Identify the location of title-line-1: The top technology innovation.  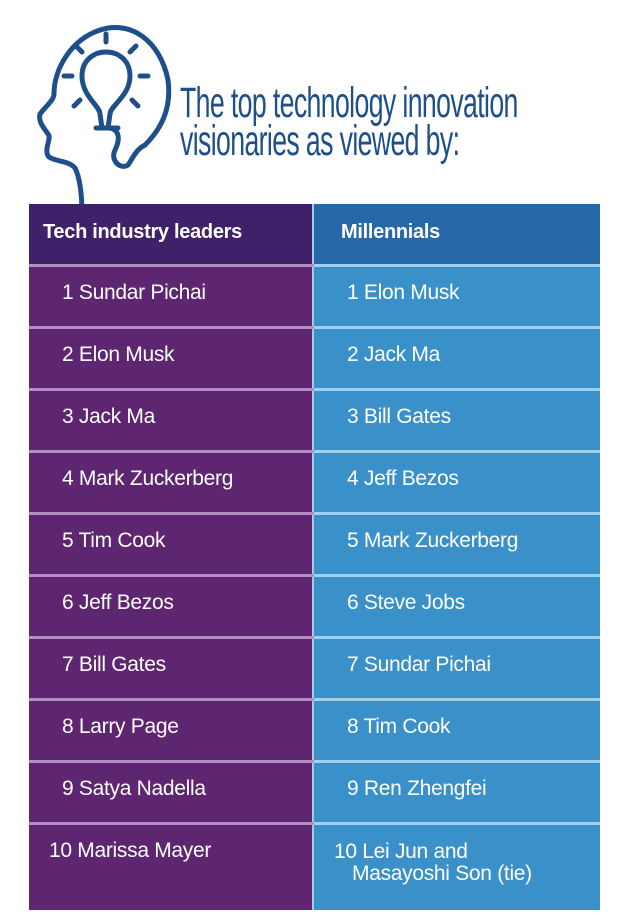
(349, 103).